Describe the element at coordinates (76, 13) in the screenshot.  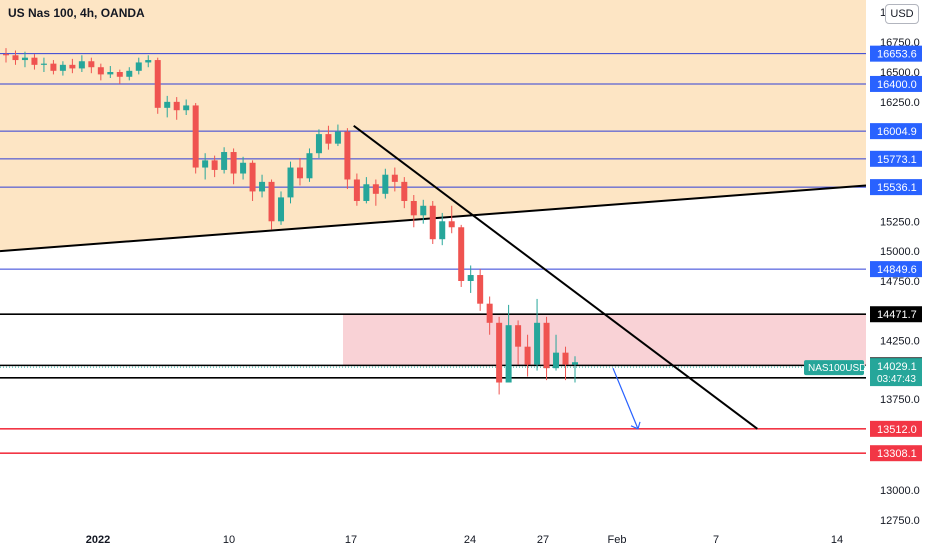
I see `chart-title: US Nas 100, 4h, OANDA` at that location.